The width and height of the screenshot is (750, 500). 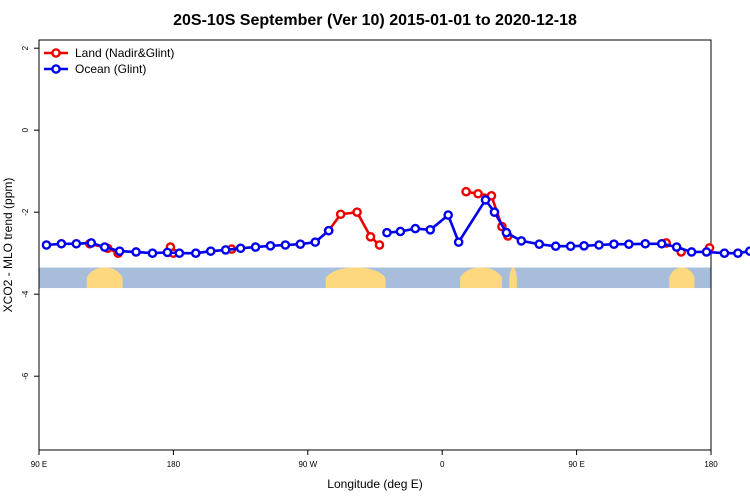 I want to click on x-tick-label-0: 90 E, so click(x=39, y=464).